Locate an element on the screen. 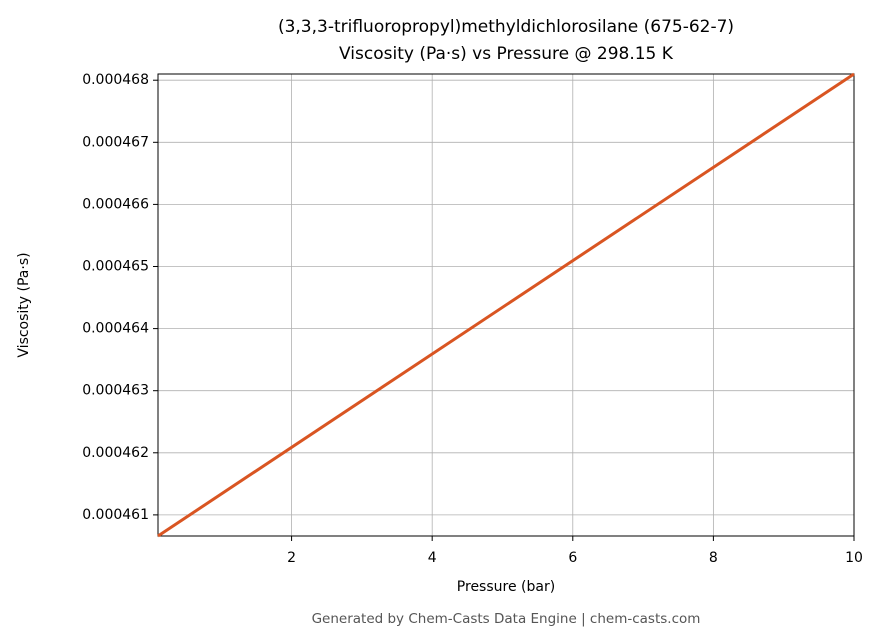  chart-subtitle: Viscosity (Pa·s) vs Pressure @ 298.15 K is located at coordinates (506, 54).